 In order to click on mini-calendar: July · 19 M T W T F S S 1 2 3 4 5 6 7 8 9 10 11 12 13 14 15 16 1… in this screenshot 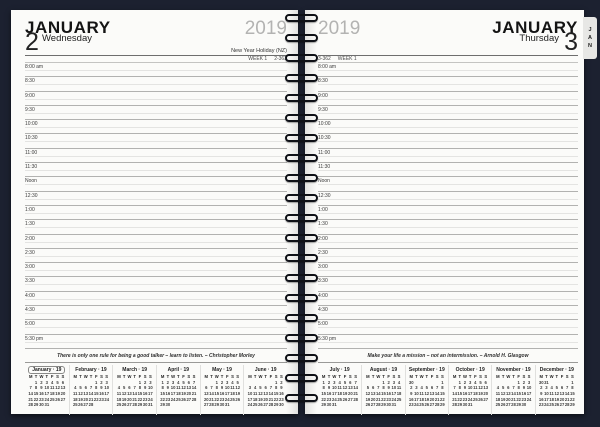, I will do `click(339, 390)`.